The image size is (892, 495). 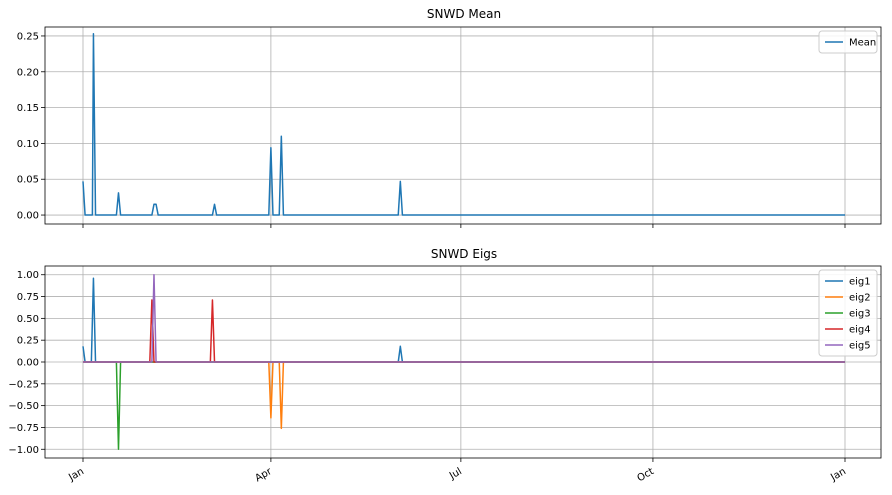 What do you see at coordinates (31, 126) in the screenshot?
I see `y-axis-ticks: 0.00 0.05 0.10 0.15 0.20 0.25` at bounding box center [31, 126].